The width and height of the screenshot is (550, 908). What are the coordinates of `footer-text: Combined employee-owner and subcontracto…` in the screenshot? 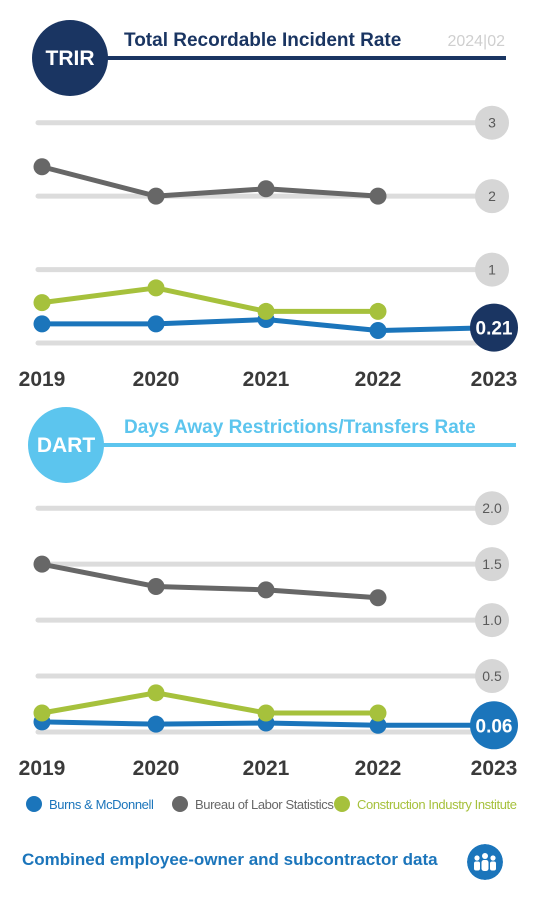 It's located at (230, 859).